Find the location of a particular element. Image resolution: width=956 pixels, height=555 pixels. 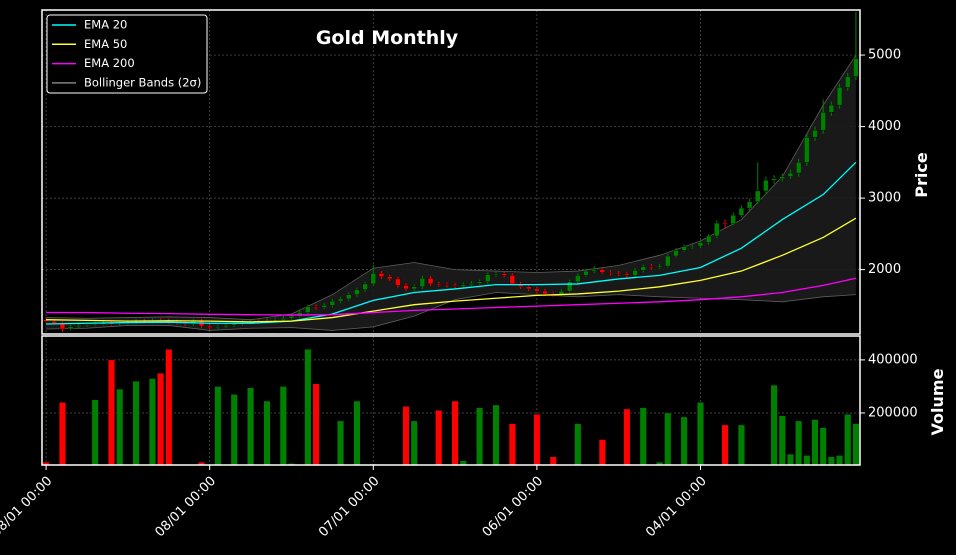

legend: EMA 20 EMA 50 EMA 200 Bollinger Bands (2σ) is located at coordinates (127, 54).